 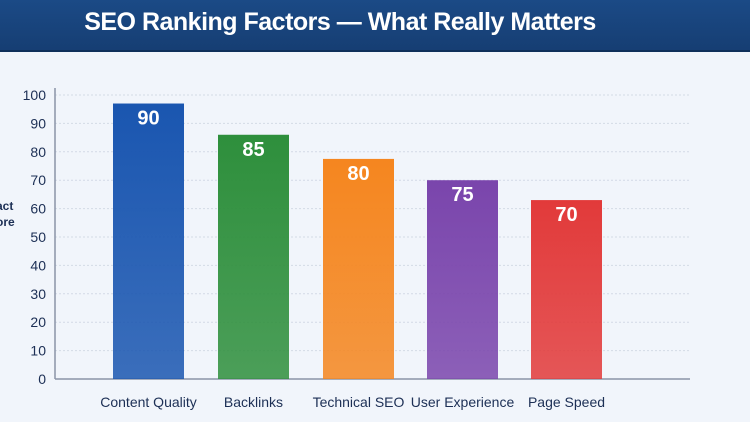 I want to click on y-tick-label: 90, so click(x=38, y=123).